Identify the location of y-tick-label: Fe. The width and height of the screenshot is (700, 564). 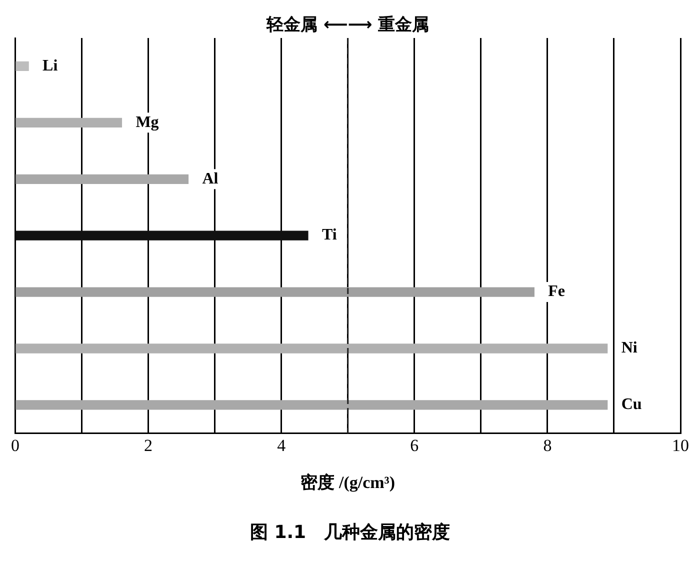
(557, 291).